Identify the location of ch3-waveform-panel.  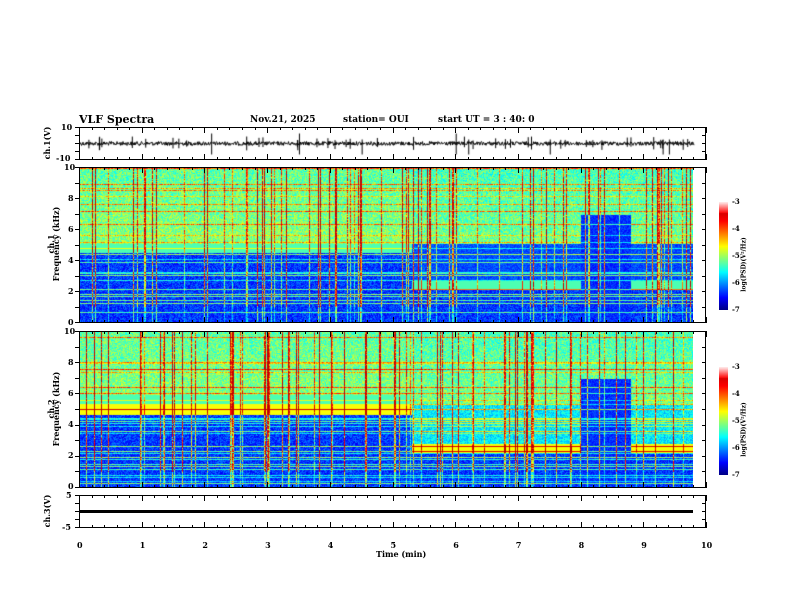
(392, 511).